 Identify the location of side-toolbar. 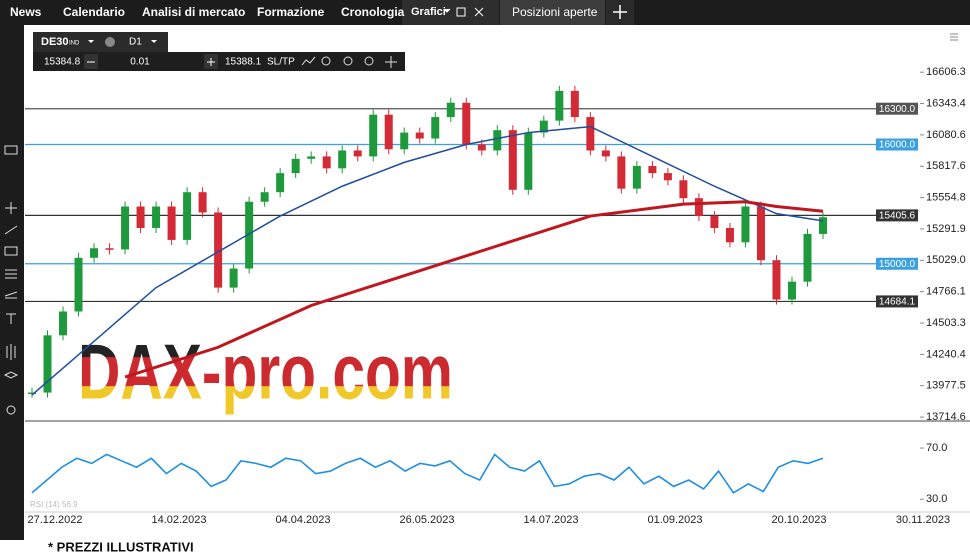
(12, 282).